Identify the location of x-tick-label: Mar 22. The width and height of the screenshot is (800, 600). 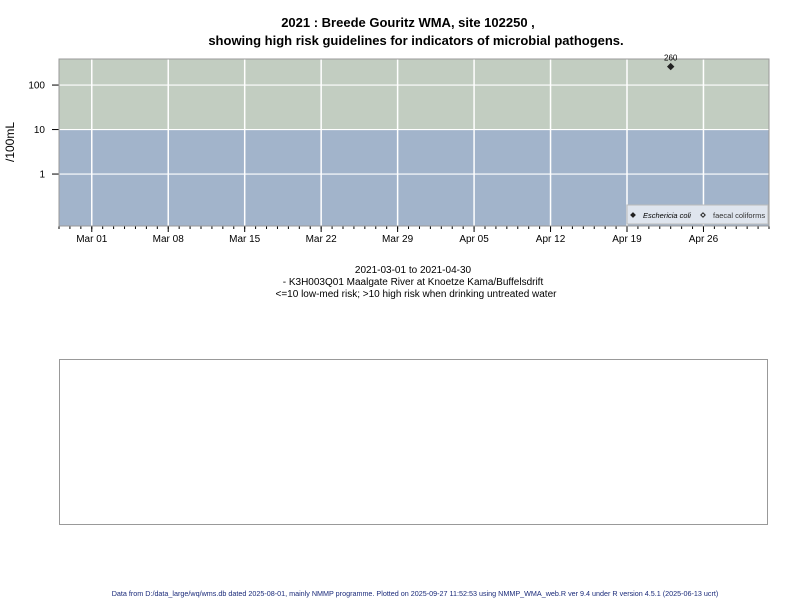
(322, 239).